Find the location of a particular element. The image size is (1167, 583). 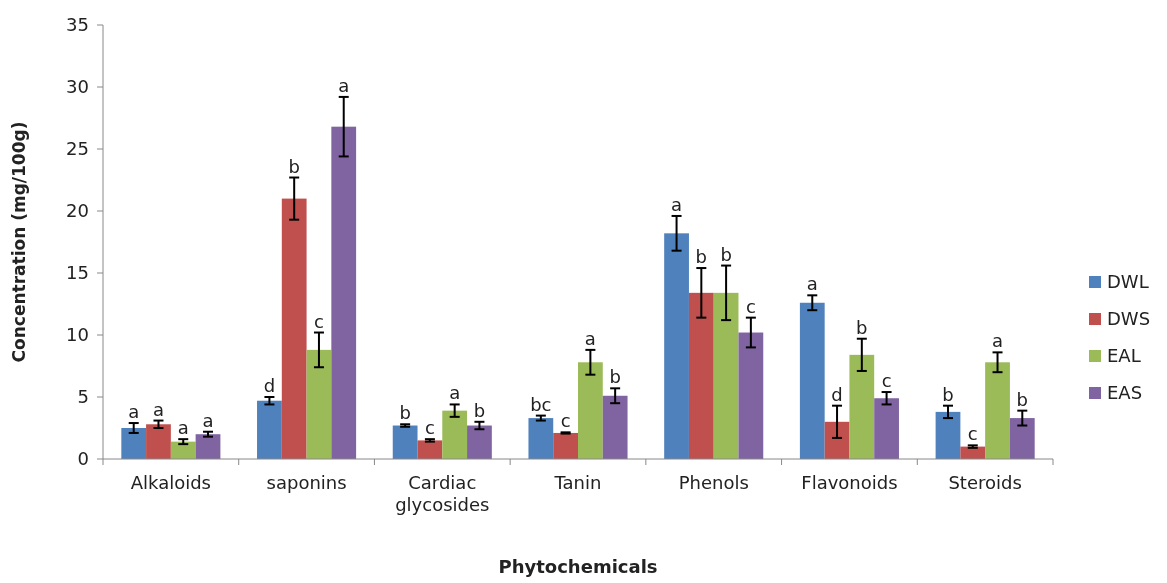

y-tick-label: 30 is located at coordinates (77, 87).